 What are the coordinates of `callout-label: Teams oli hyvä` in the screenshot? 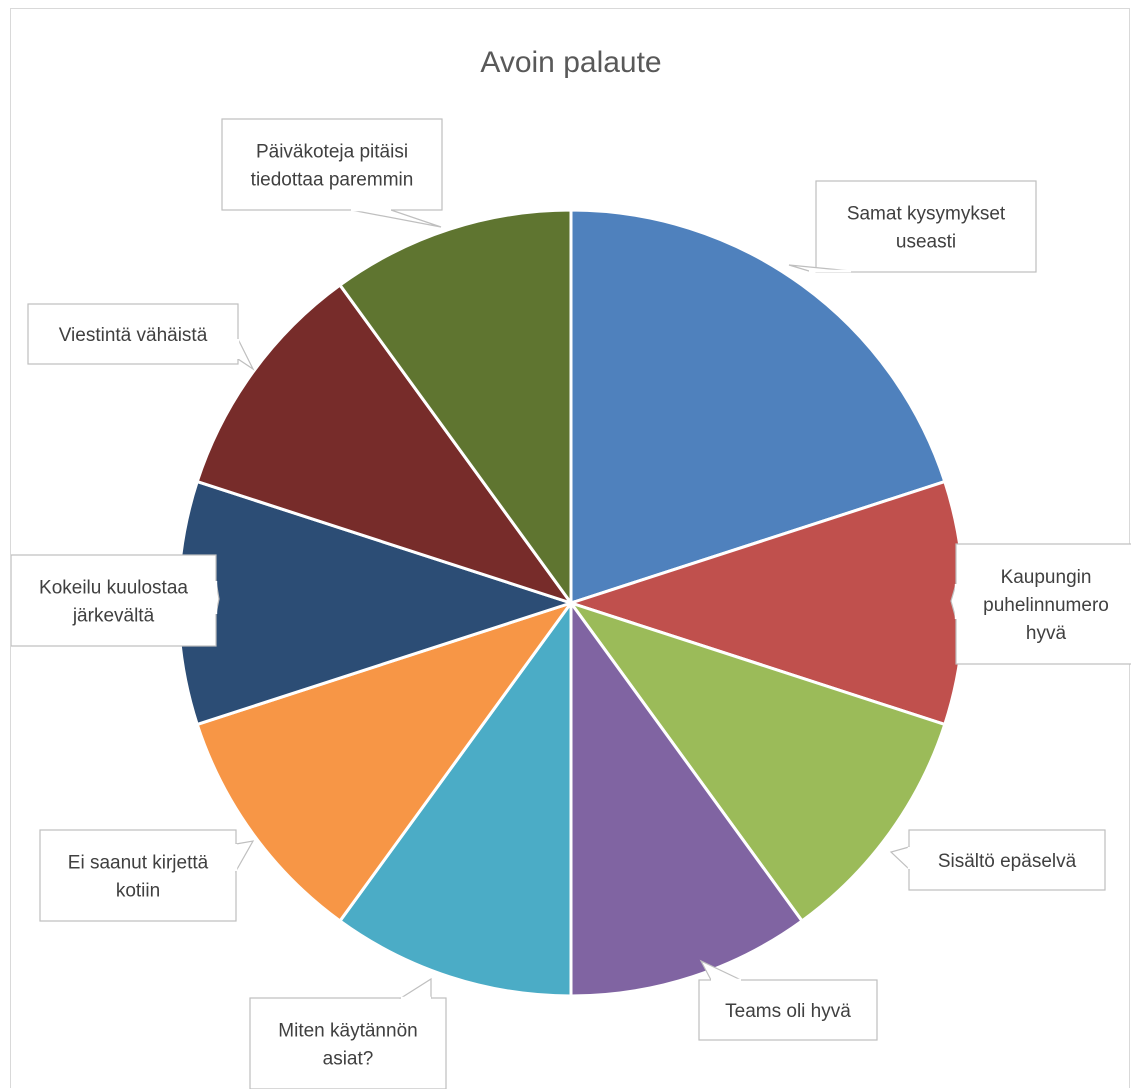 It's located at (788, 1000).